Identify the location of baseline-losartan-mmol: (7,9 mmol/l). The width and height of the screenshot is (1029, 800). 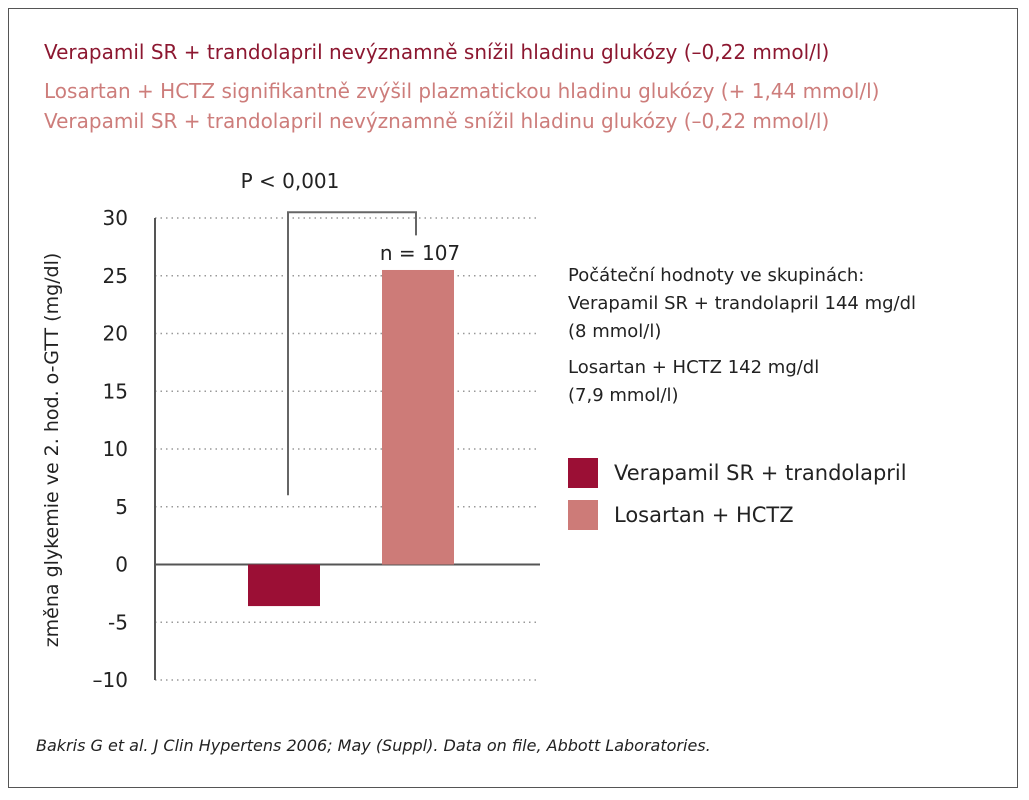
(623, 395).